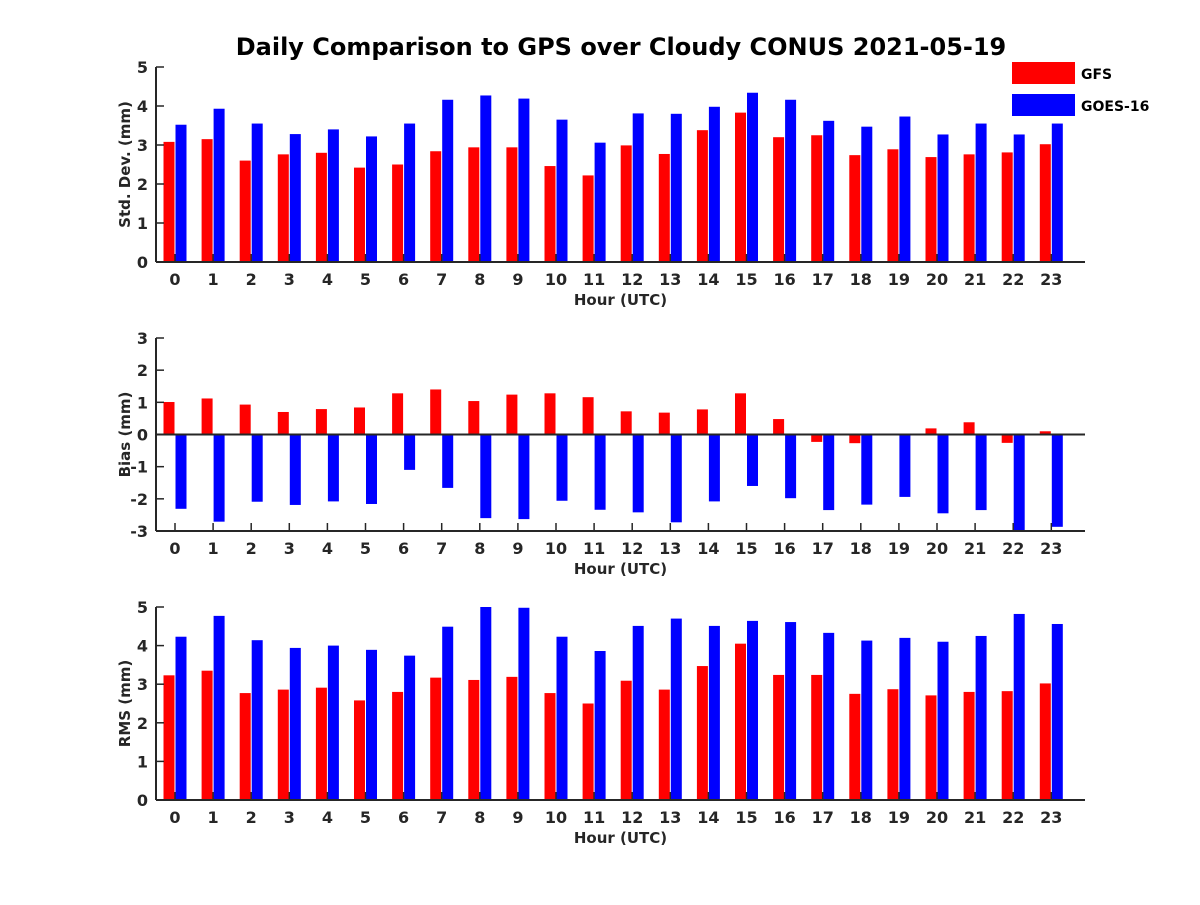 This screenshot has height=905, width=1200. Describe the element at coordinates (746, 548) in the screenshot. I see `x-tick-label: 15` at that location.